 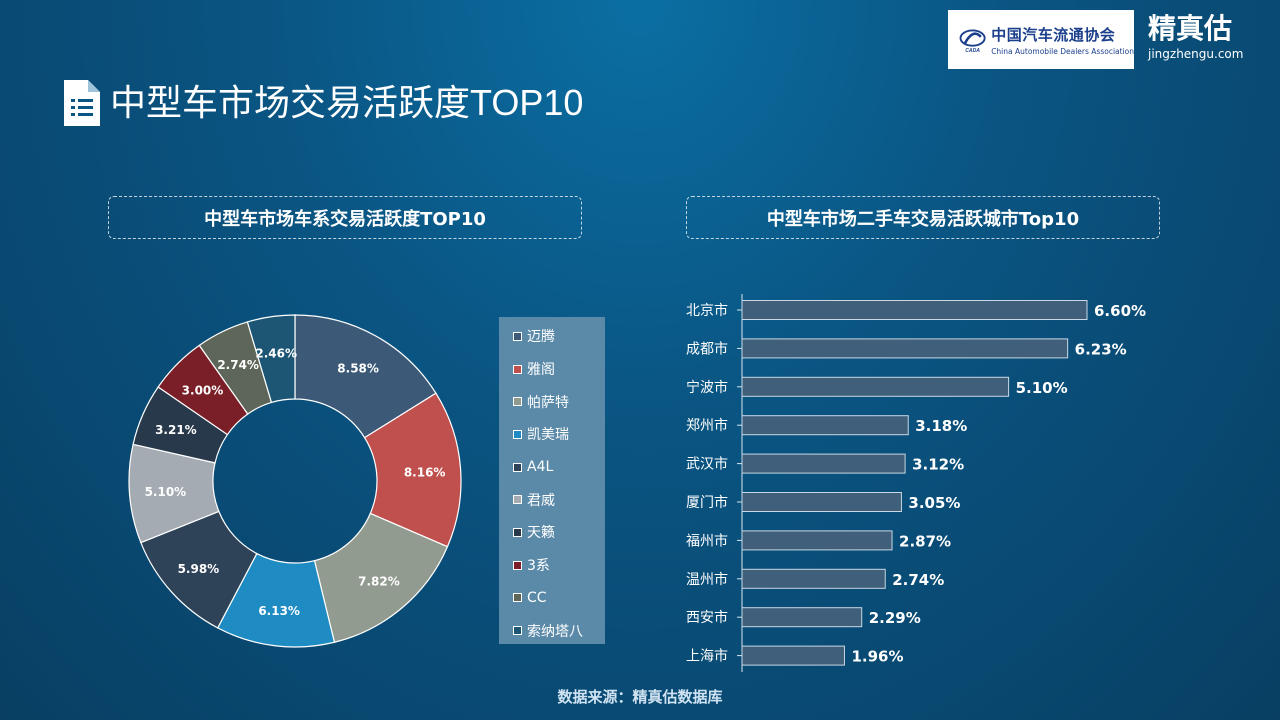 What do you see at coordinates (203, 391) in the screenshot?
I see `donut-slice-label-8: 3.00%` at bounding box center [203, 391].